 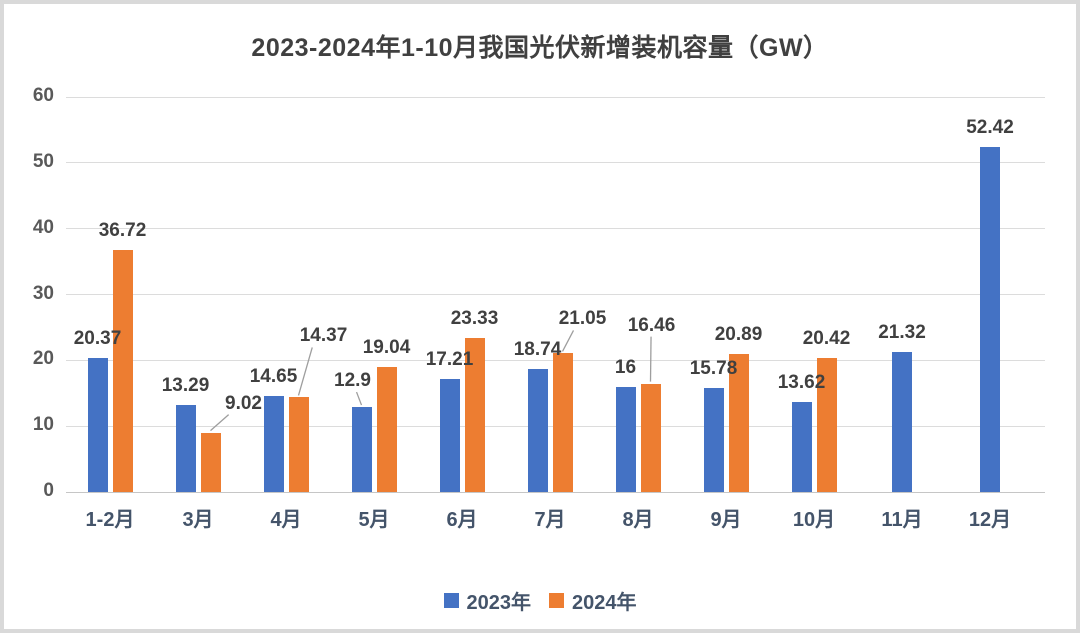 What do you see at coordinates (43, 359) in the screenshot?
I see `y-axis-tick-20: 20` at bounding box center [43, 359].